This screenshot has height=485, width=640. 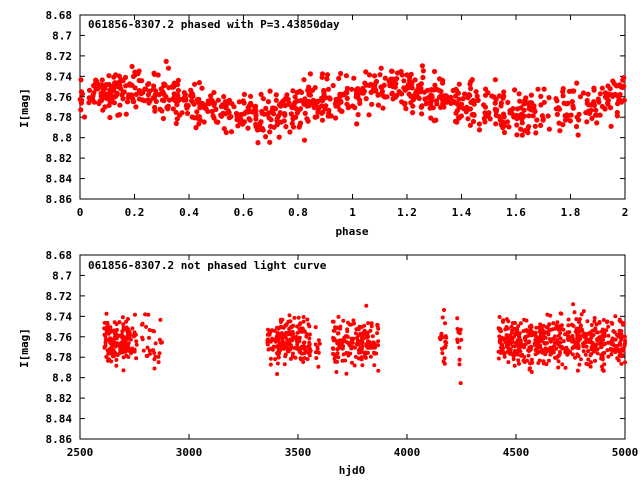 I want to click on unphased-x-tick-label: 2500, so click(x=80, y=452).